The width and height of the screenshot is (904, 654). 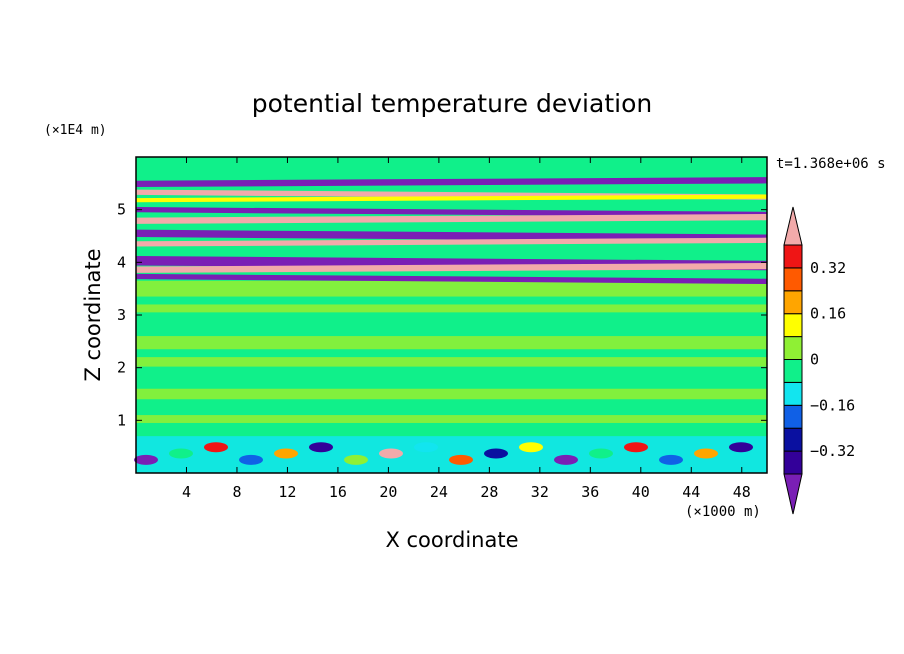 I want to click on colorbar: 0.32 0.16 0 −0.16 −0.32, so click(x=819, y=360).